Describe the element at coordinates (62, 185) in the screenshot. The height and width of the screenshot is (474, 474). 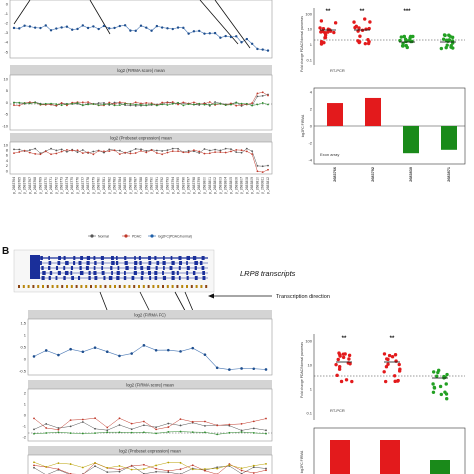
I see `probeset-label: p_2683773` at that location.